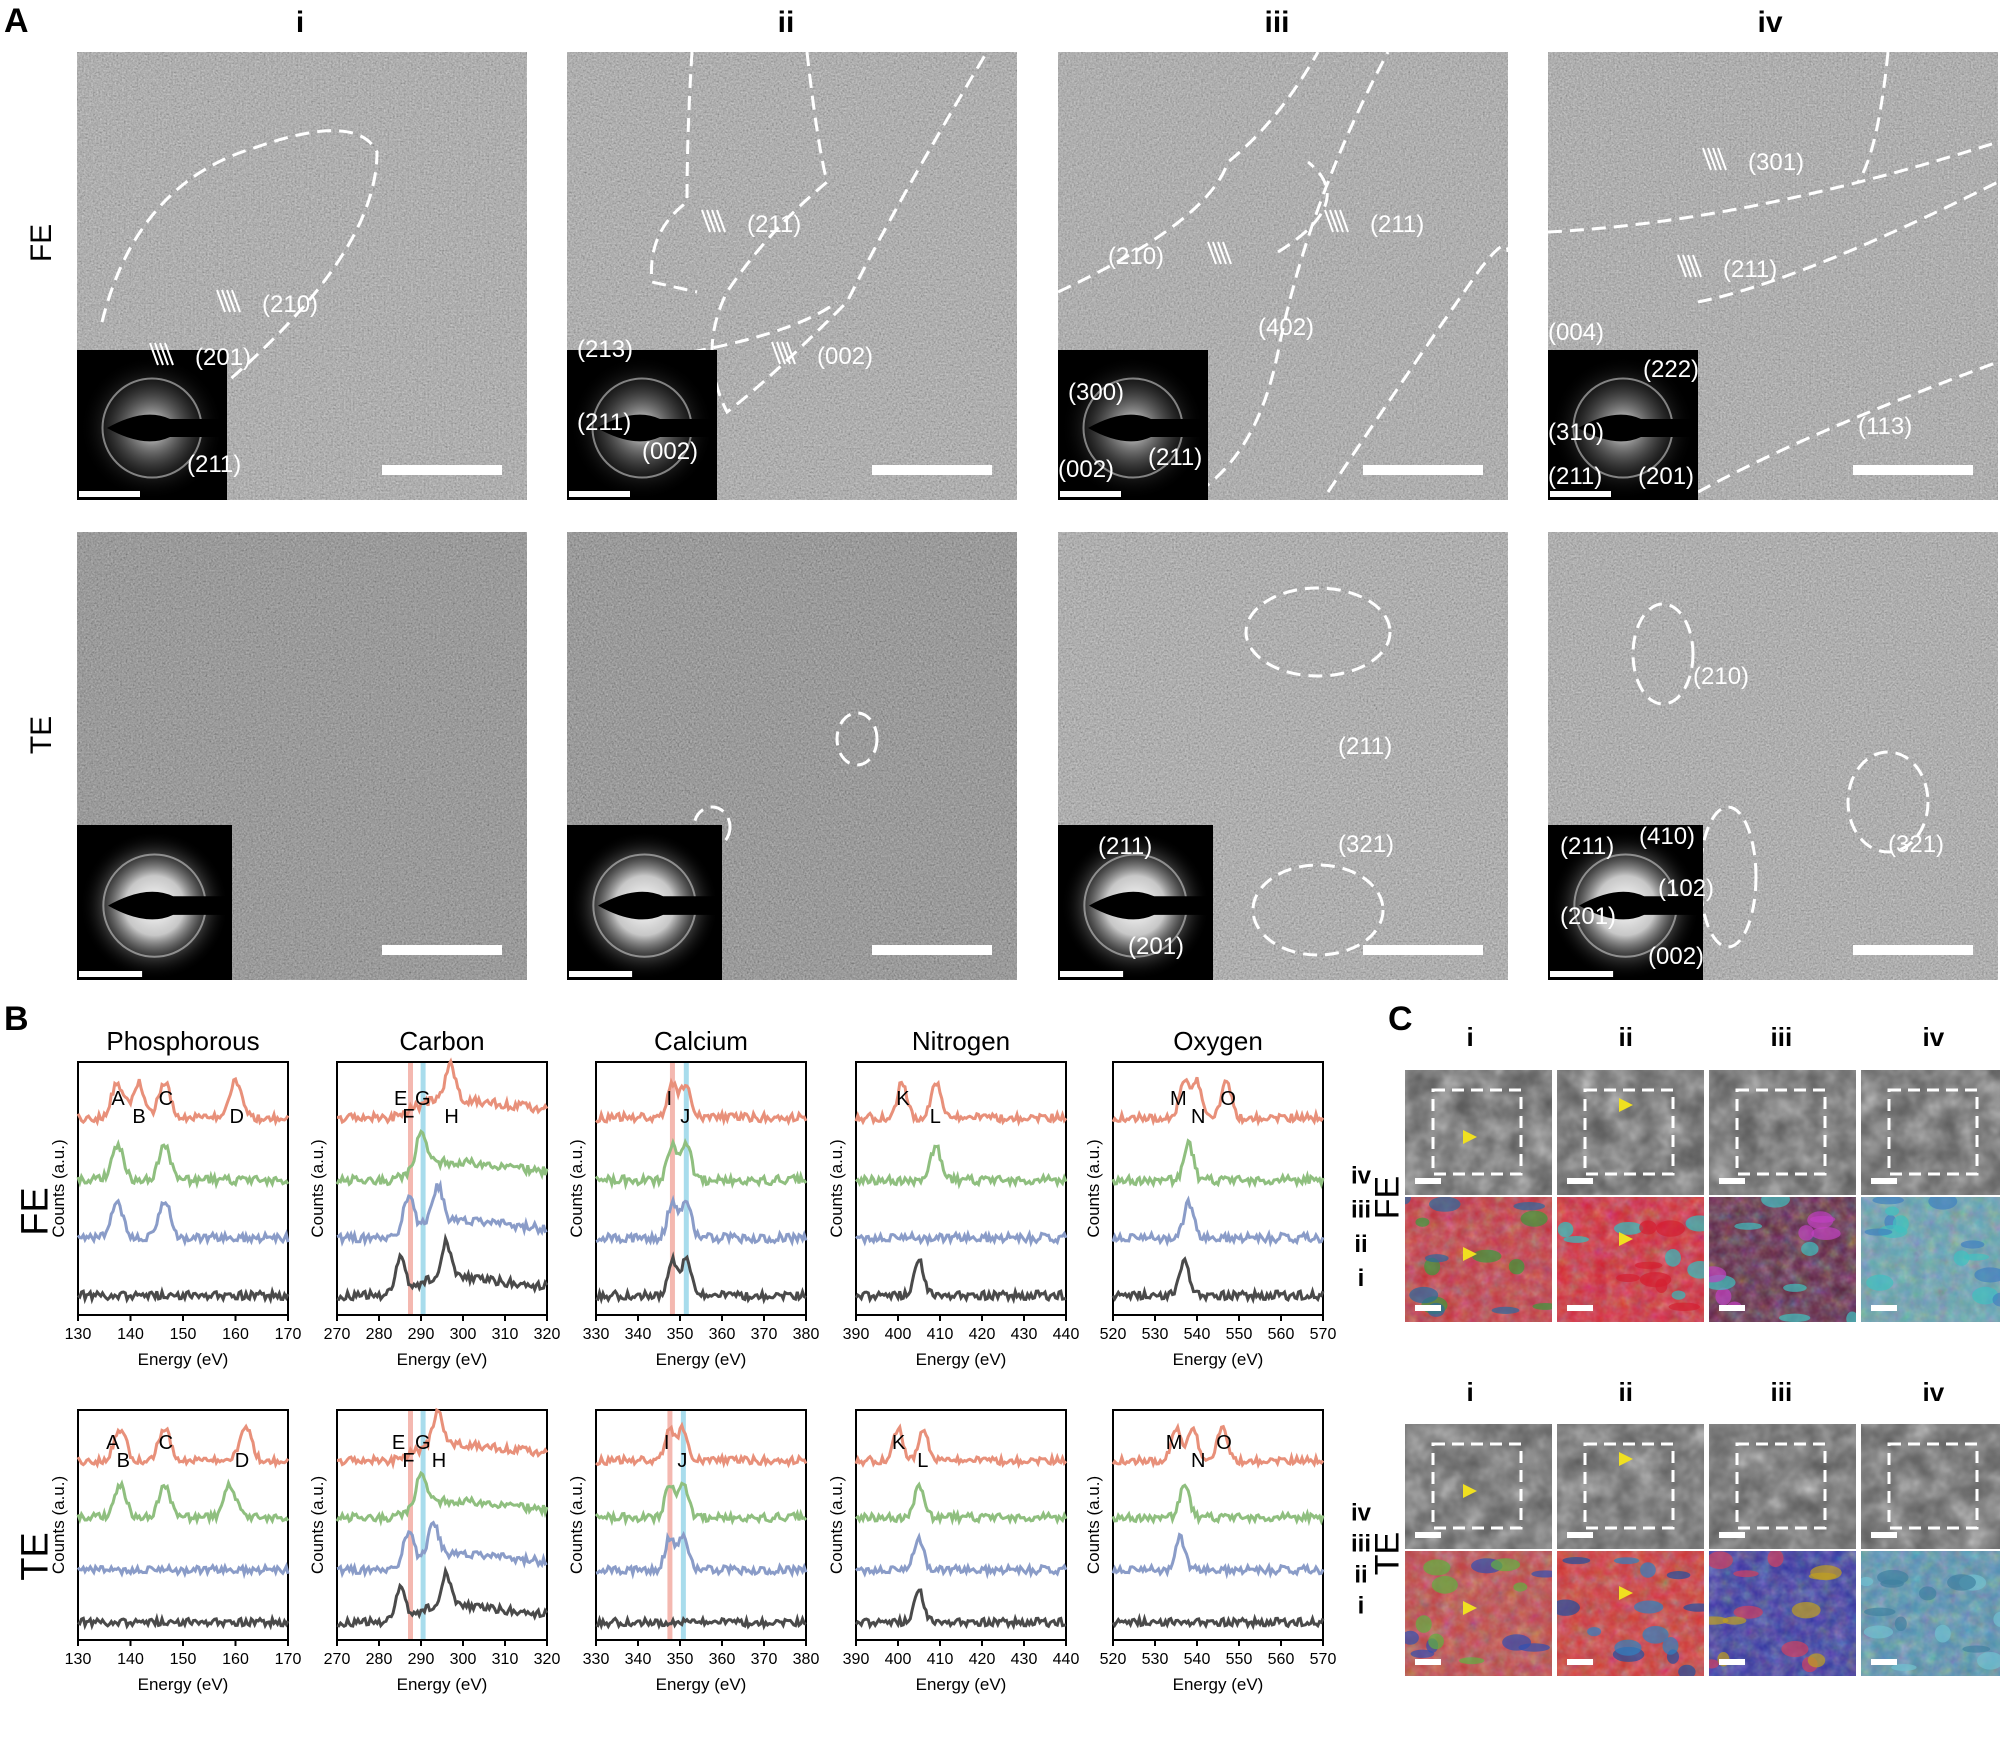 The image size is (2000, 1757). Describe the element at coordinates (1360, 1575) in the screenshot. I see `series-label: ii` at that location.